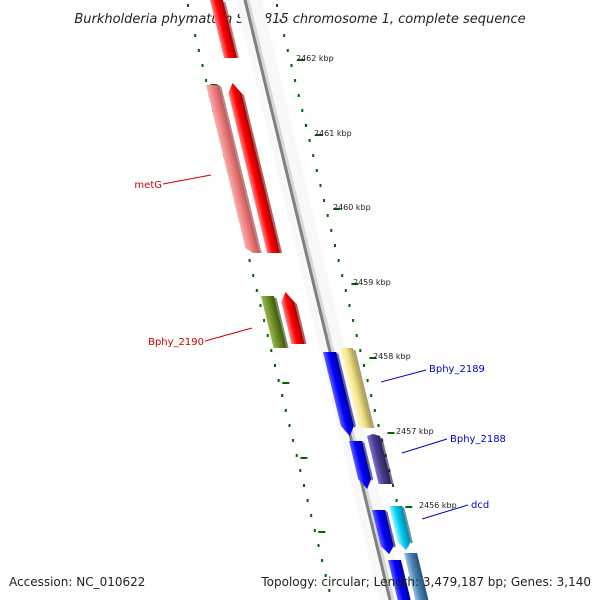 The height and width of the screenshot is (600, 600). Describe the element at coordinates (457, 369) in the screenshot. I see `gene-label-Bphy_2189: Bphy_2189` at that location.